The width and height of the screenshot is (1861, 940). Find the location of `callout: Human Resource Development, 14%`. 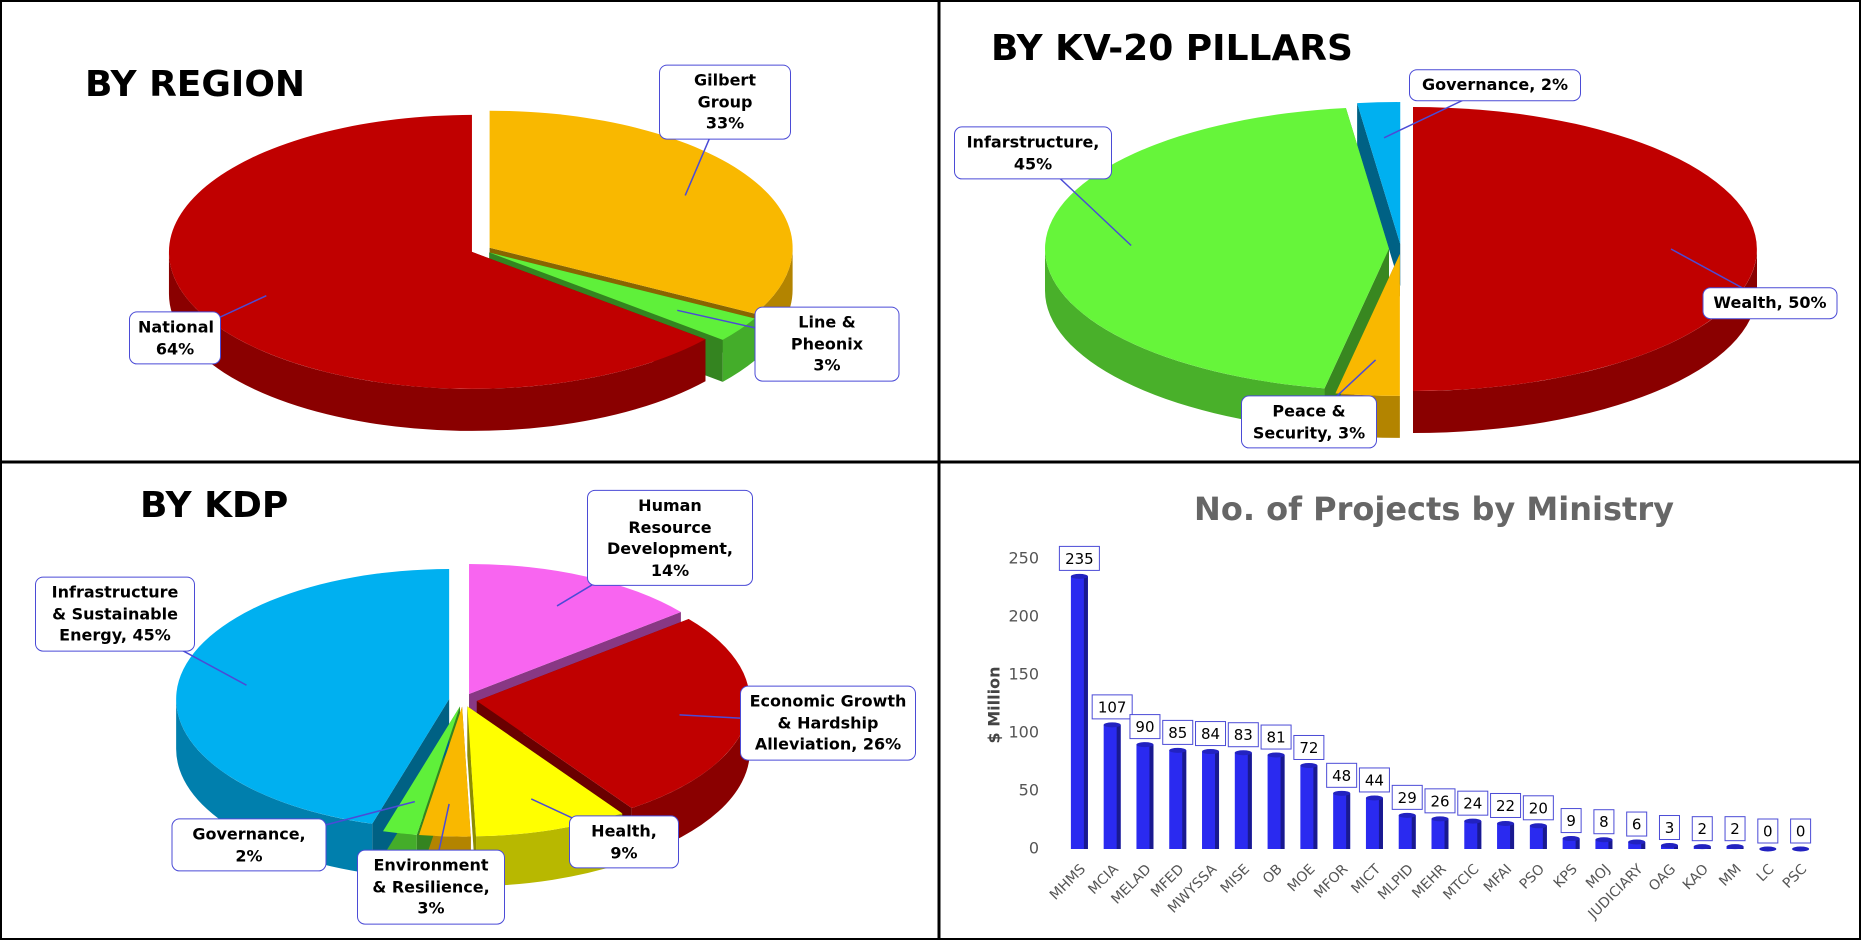

callout: Human Resource Development, 14% is located at coordinates (670, 538).